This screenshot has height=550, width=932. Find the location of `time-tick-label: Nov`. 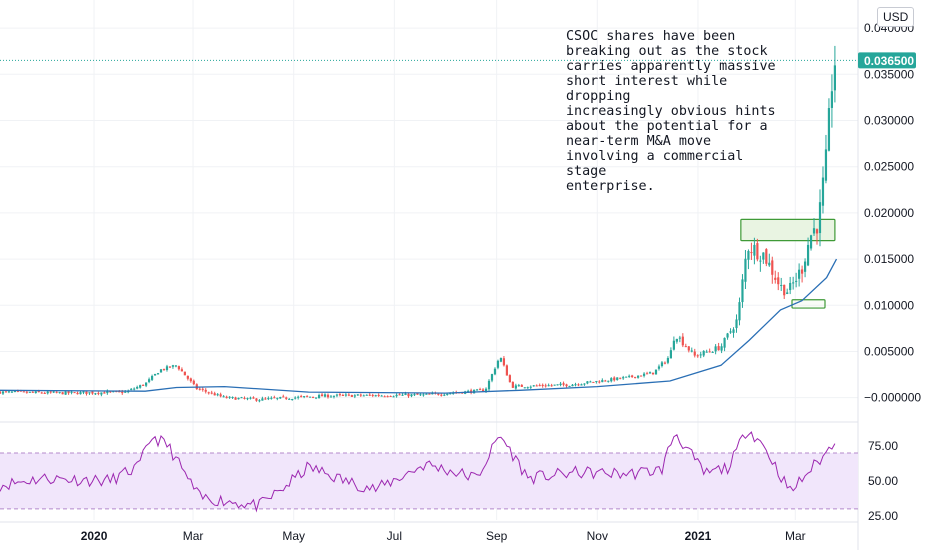

time-tick-label: Nov is located at coordinates (597, 536).